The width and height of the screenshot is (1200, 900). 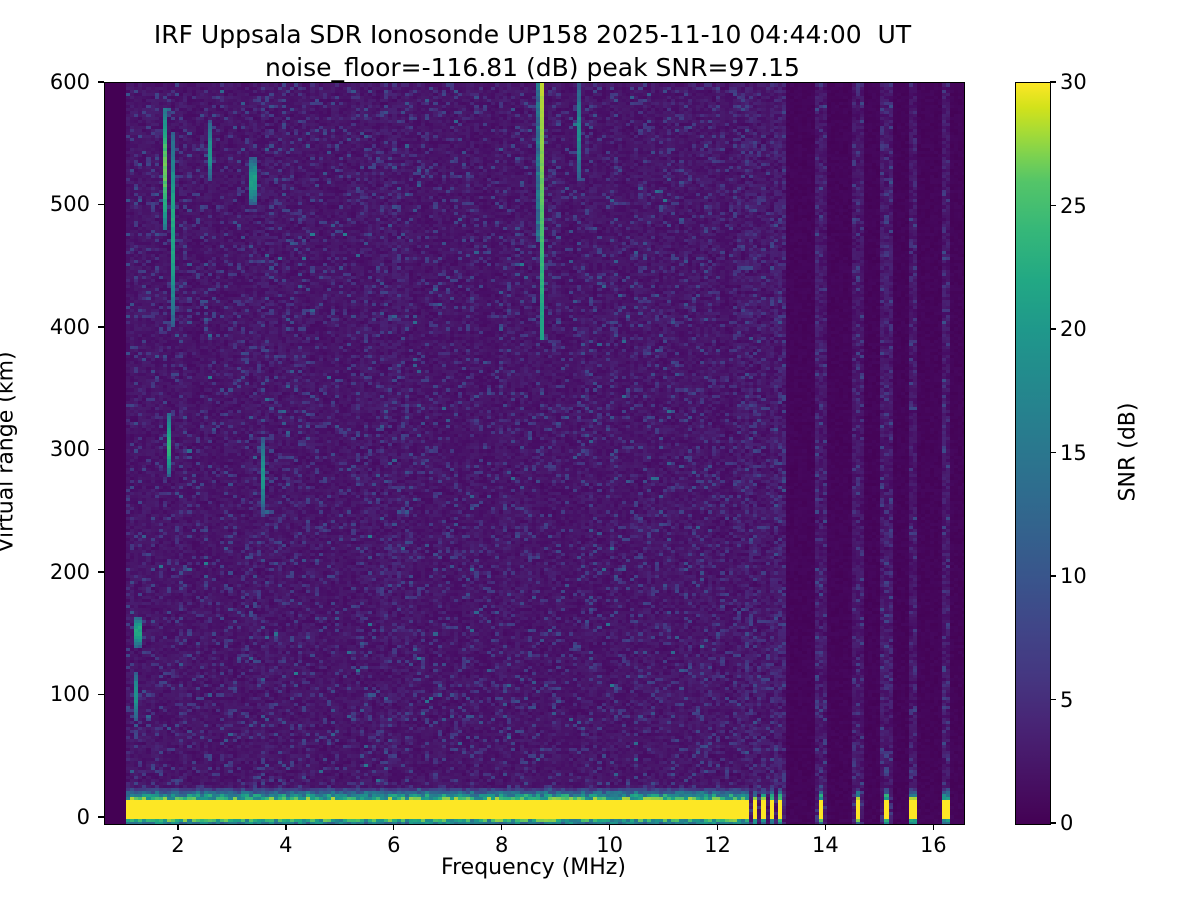 What do you see at coordinates (69, 694) in the screenshot?
I see `y-tick-label: 100` at bounding box center [69, 694].